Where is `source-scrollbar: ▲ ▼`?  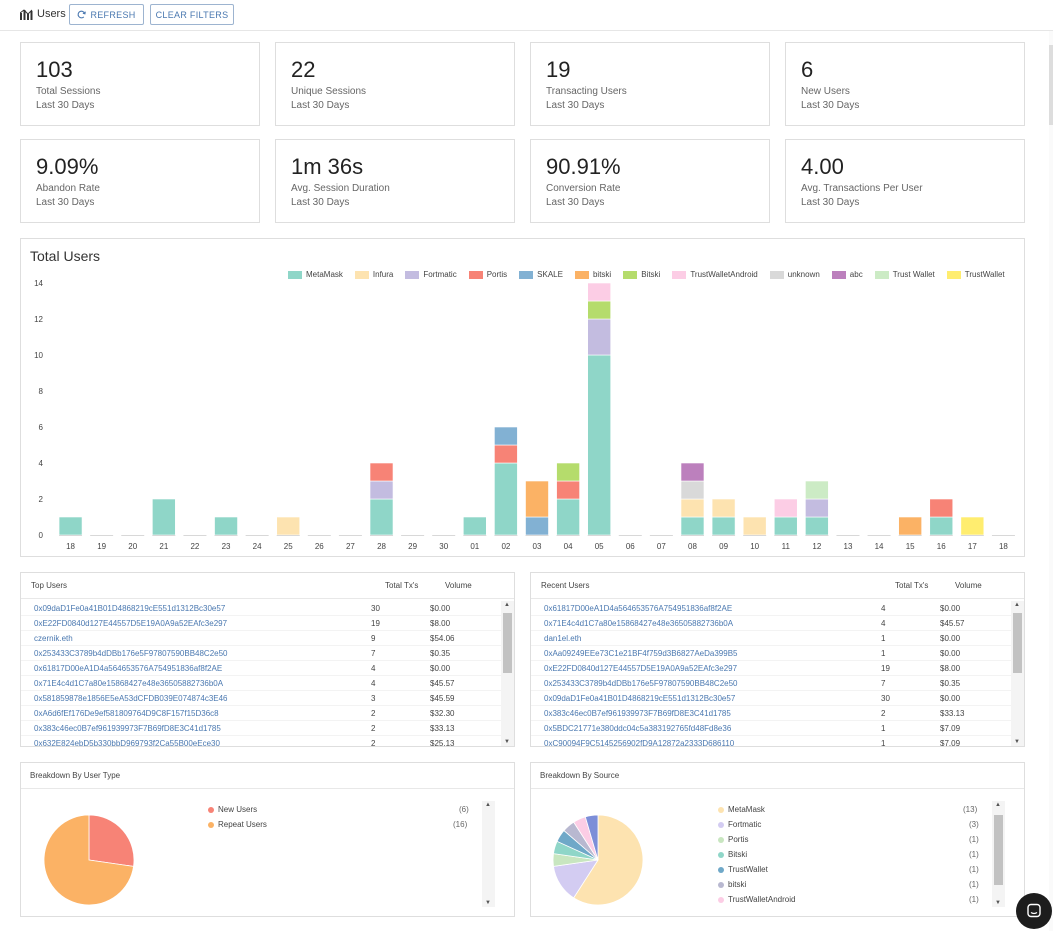
source-scrollbar: ▲ ▼ is located at coordinates (998, 854).